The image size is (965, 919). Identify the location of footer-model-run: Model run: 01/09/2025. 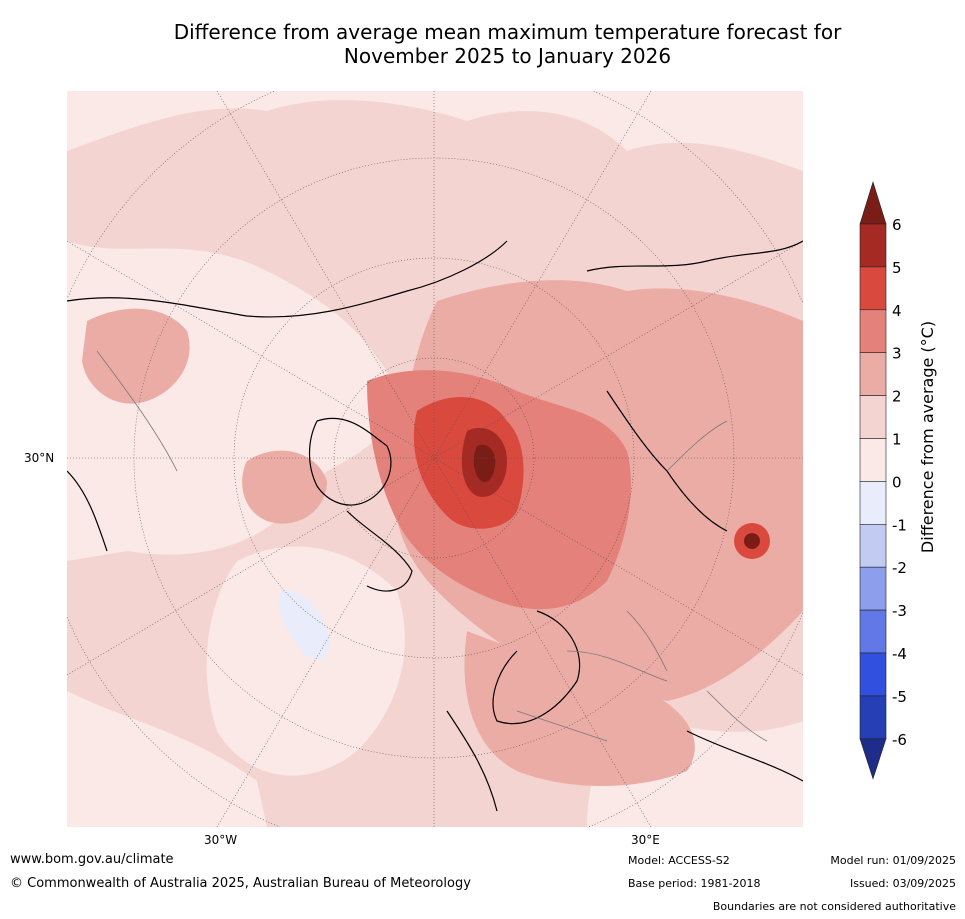
(893, 860).